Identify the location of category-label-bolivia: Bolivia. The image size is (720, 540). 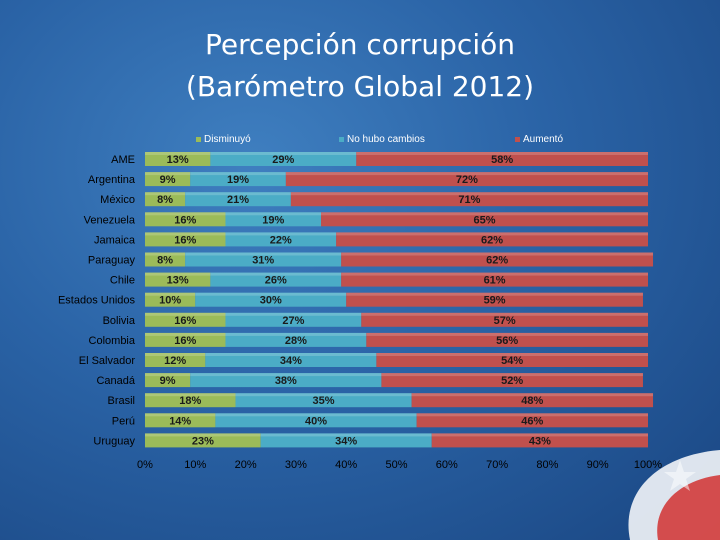
(119, 321).